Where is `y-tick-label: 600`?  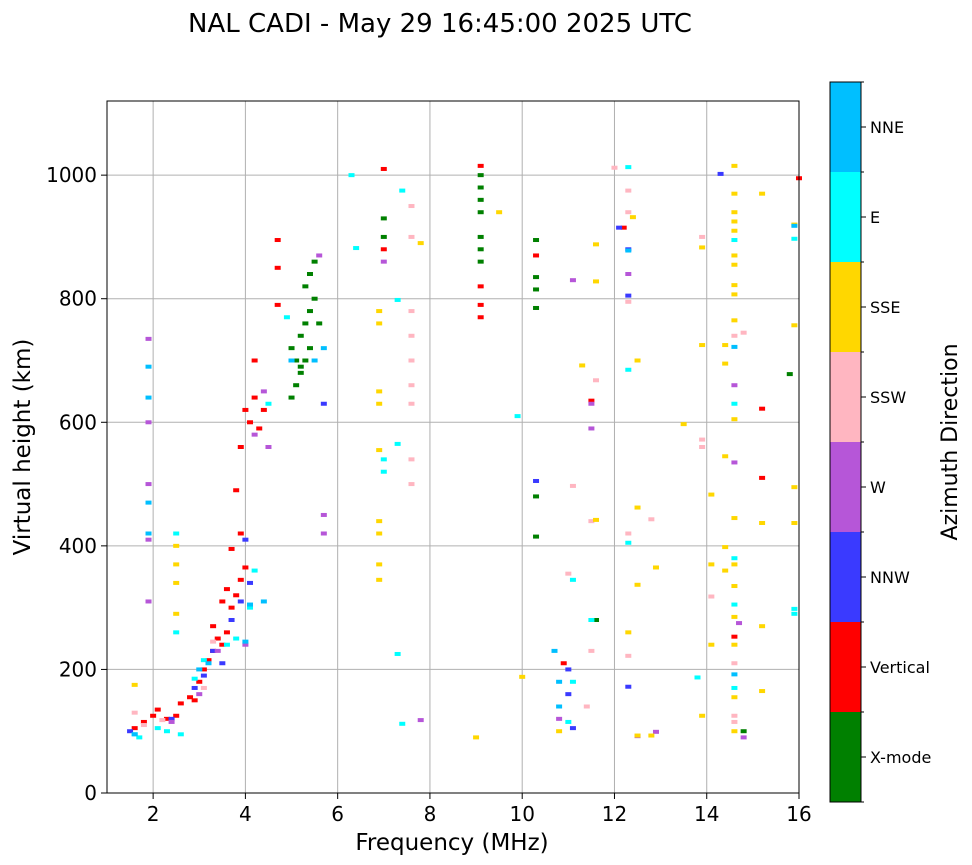
y-tick-label: 600 is located at coordinates (78, 422).